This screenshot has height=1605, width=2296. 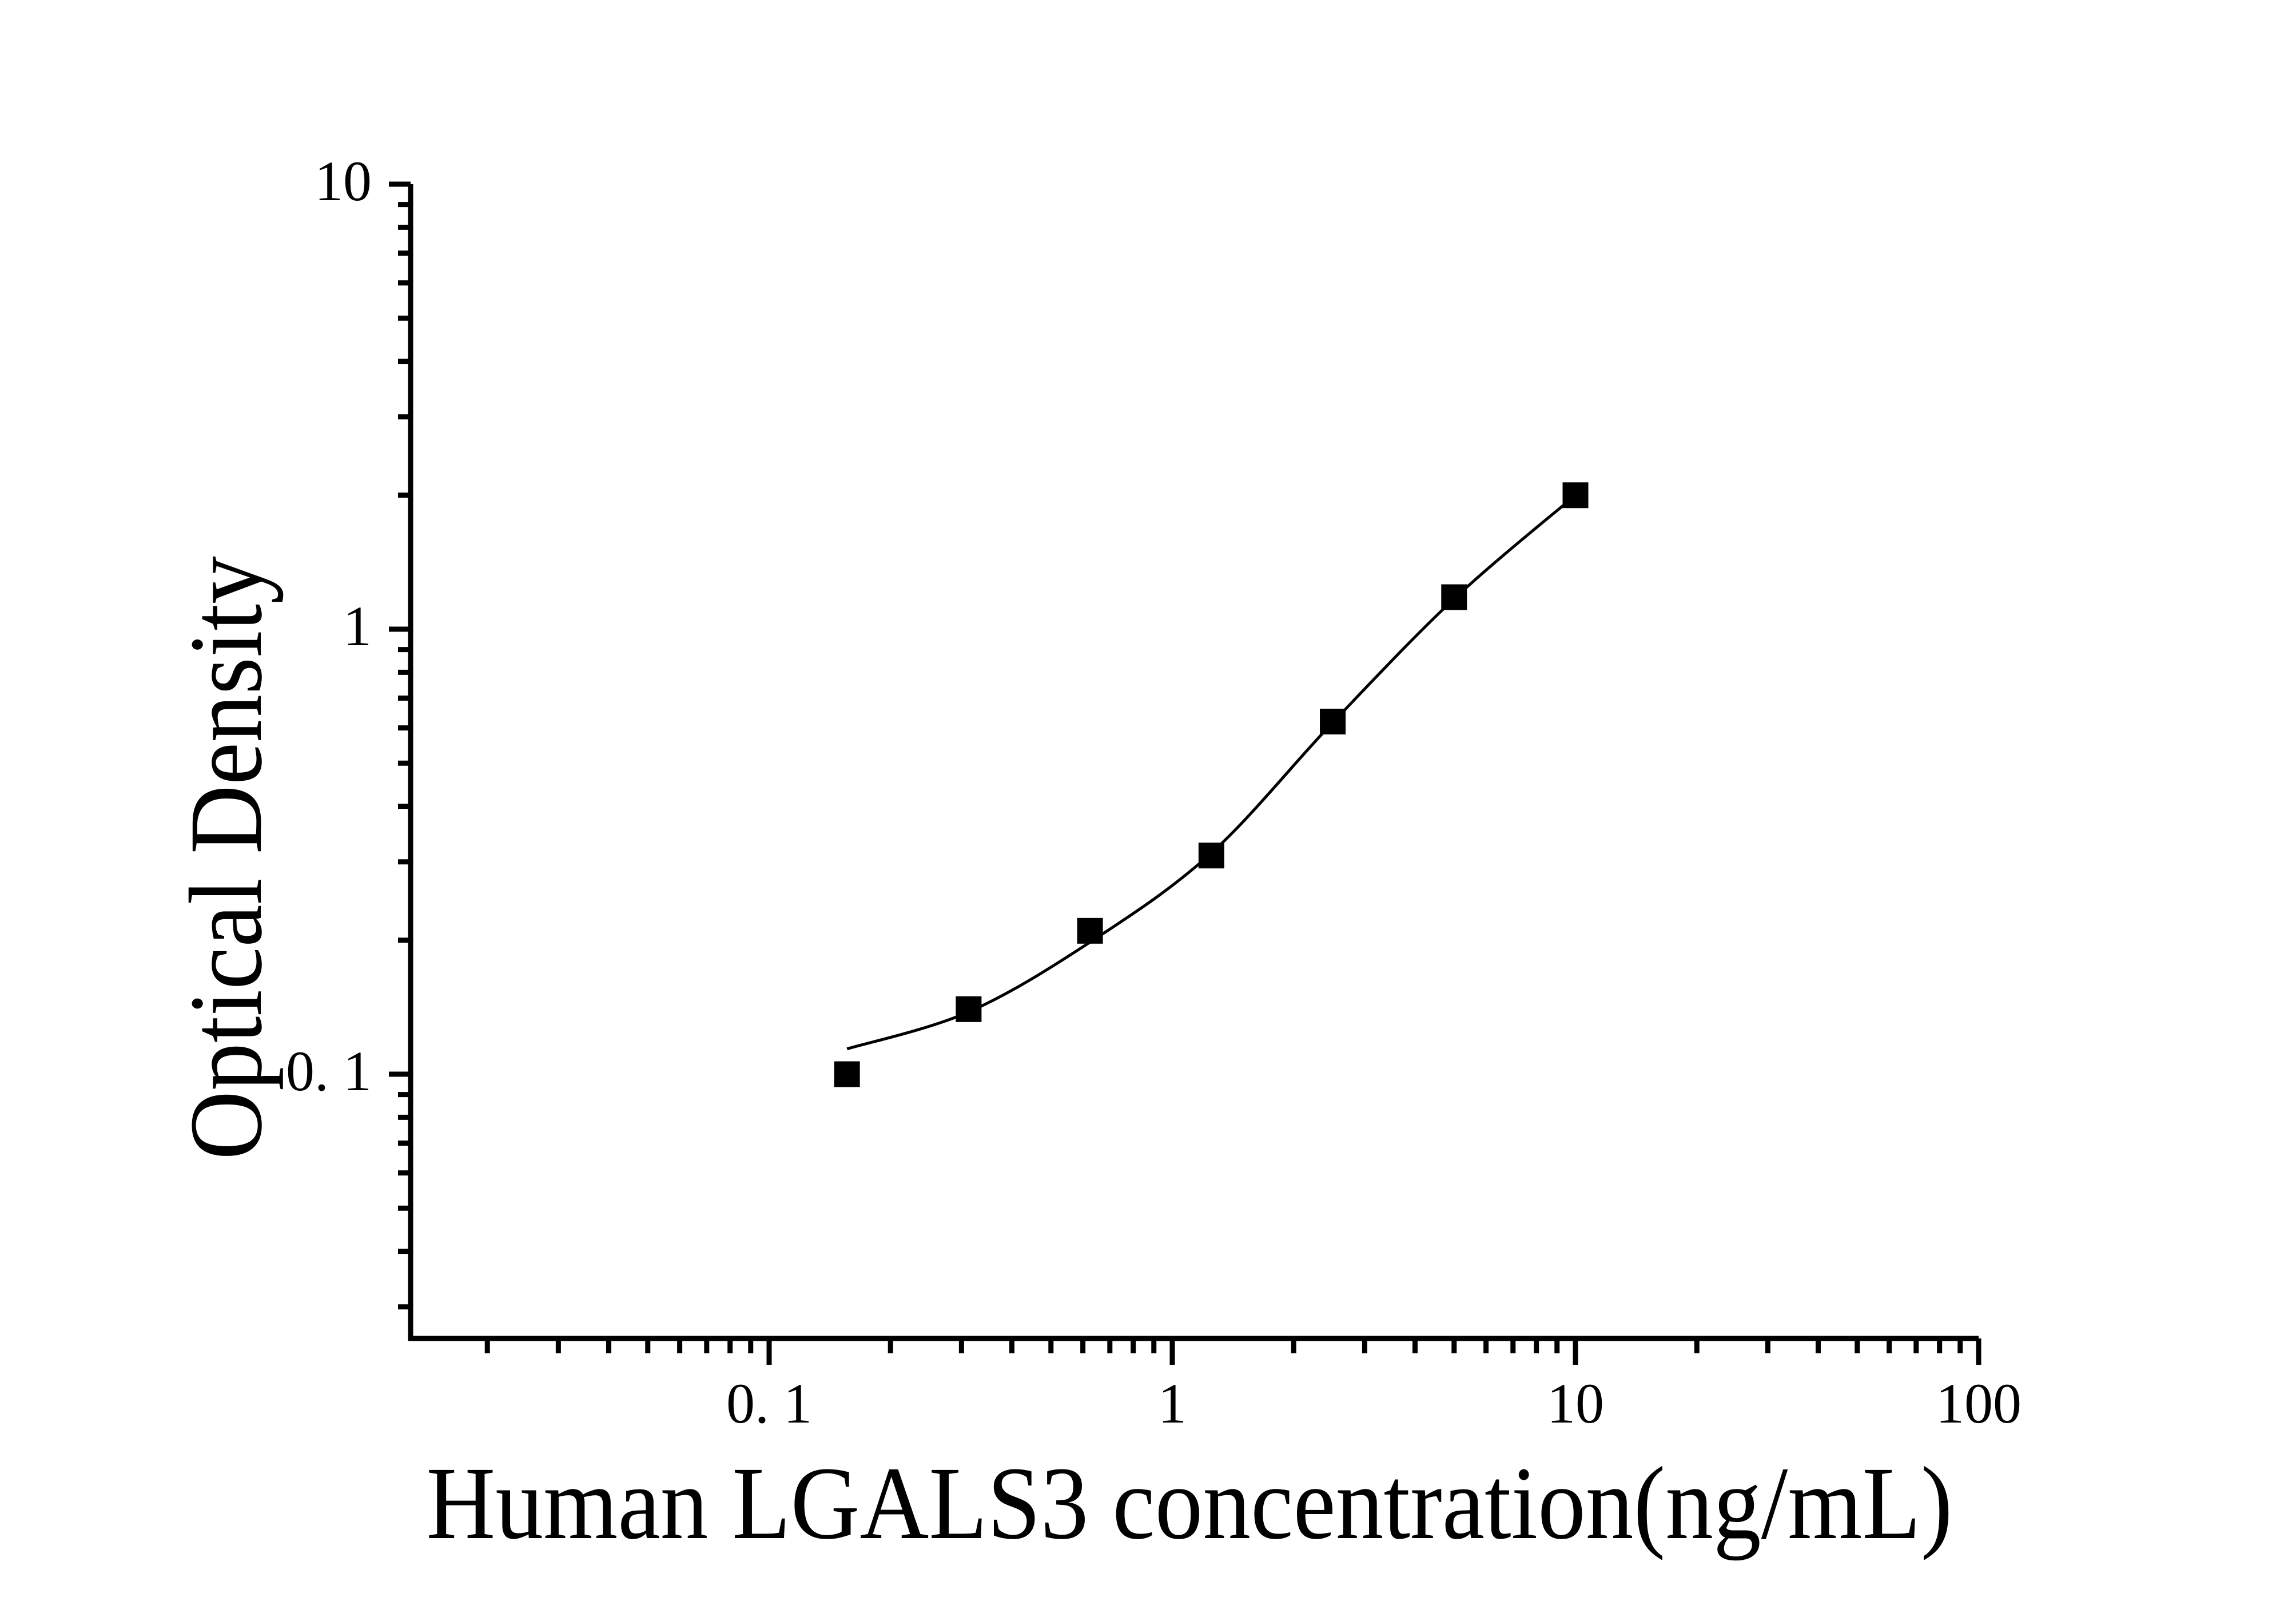 What do you see at coordinates (1212, 772) in the screenshot?
I see `fit-curve` at bounding box center [1212, 772].